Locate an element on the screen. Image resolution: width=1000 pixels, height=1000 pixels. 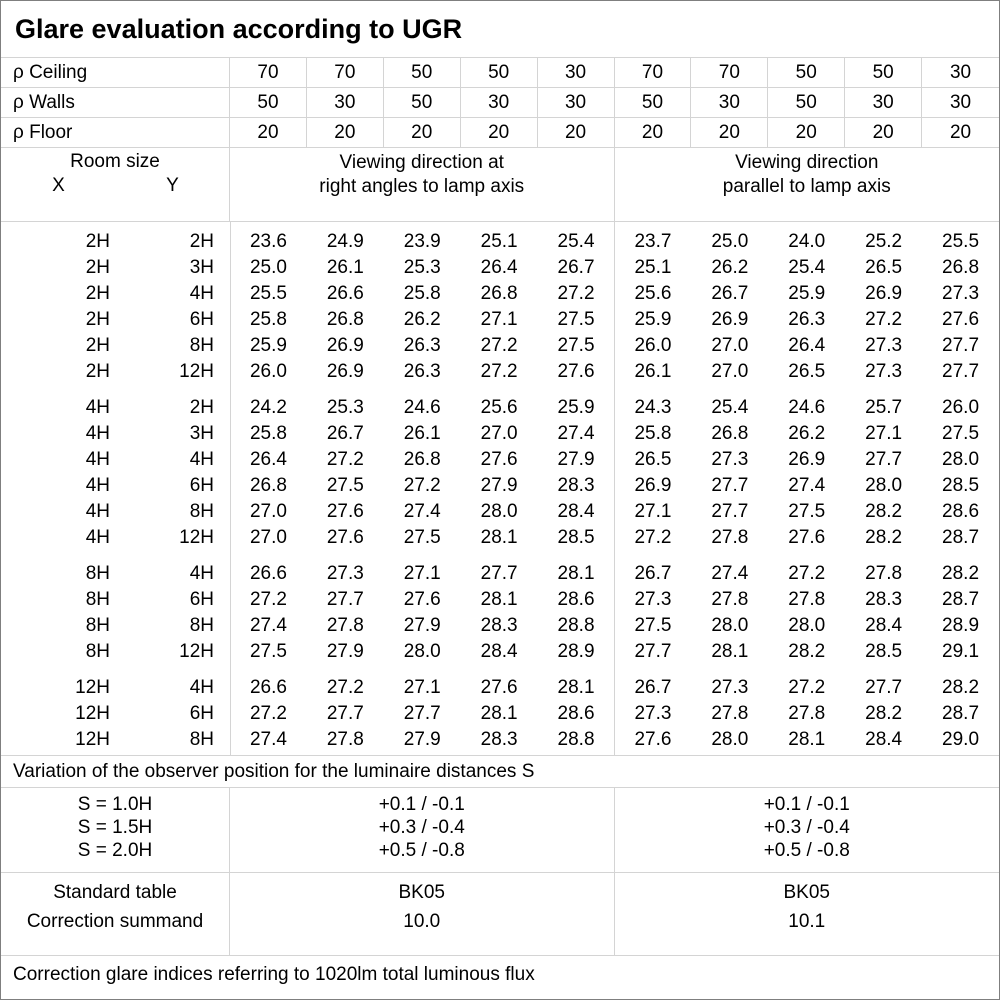
group-header-line: Viewing direction is located at coordinates (807, 162).